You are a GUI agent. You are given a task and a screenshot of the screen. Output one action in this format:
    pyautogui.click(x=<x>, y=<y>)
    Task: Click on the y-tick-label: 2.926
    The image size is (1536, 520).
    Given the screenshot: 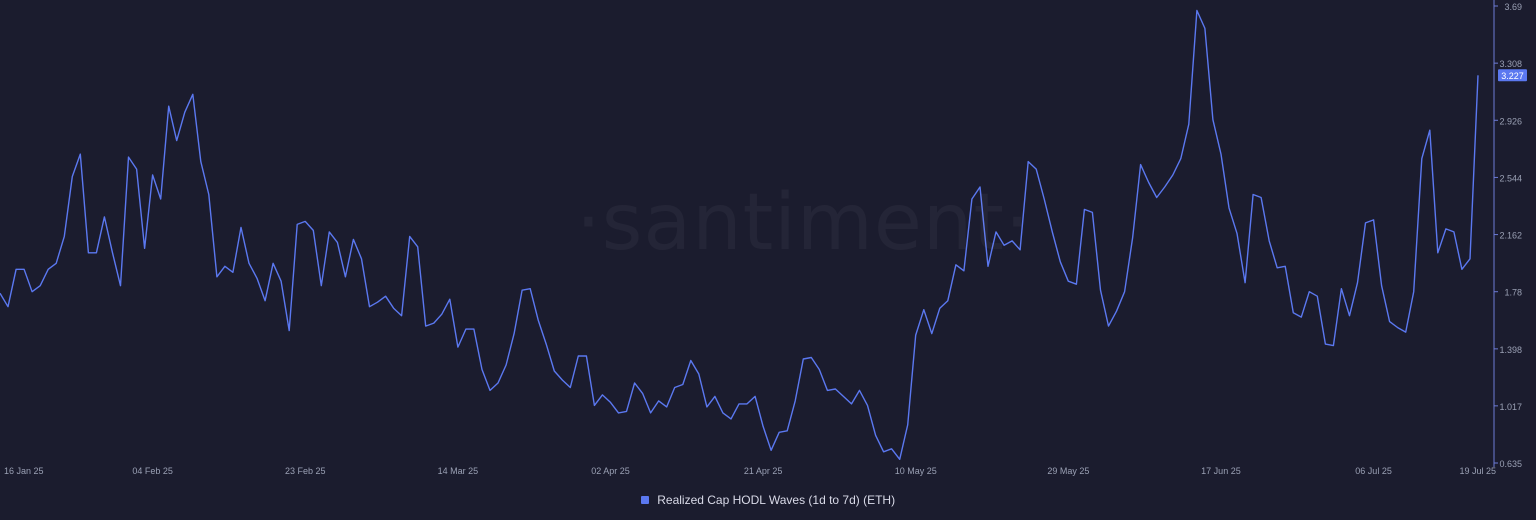 What is the action you would take?
    pyautogui.click(x=1510, y=121)
    